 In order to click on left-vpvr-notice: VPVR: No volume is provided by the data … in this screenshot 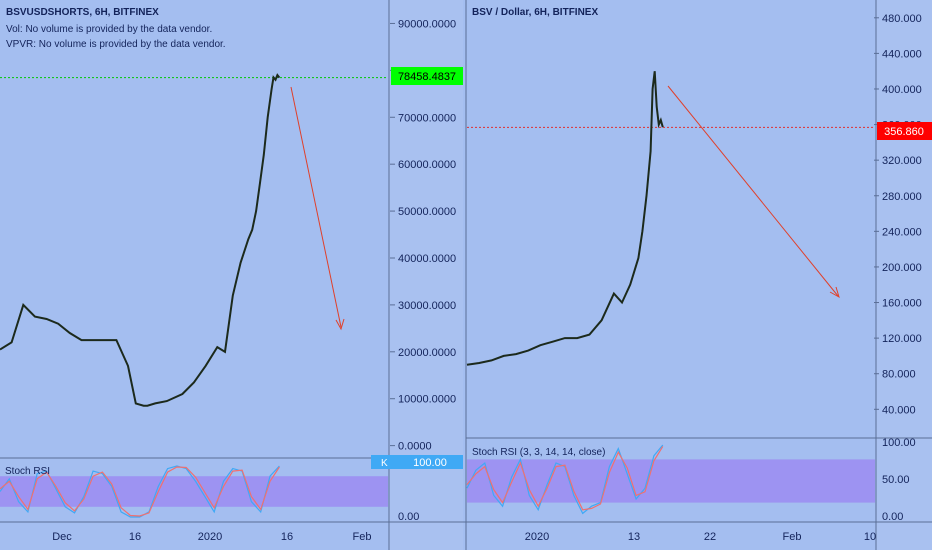, I will do `click(116, 44)`.